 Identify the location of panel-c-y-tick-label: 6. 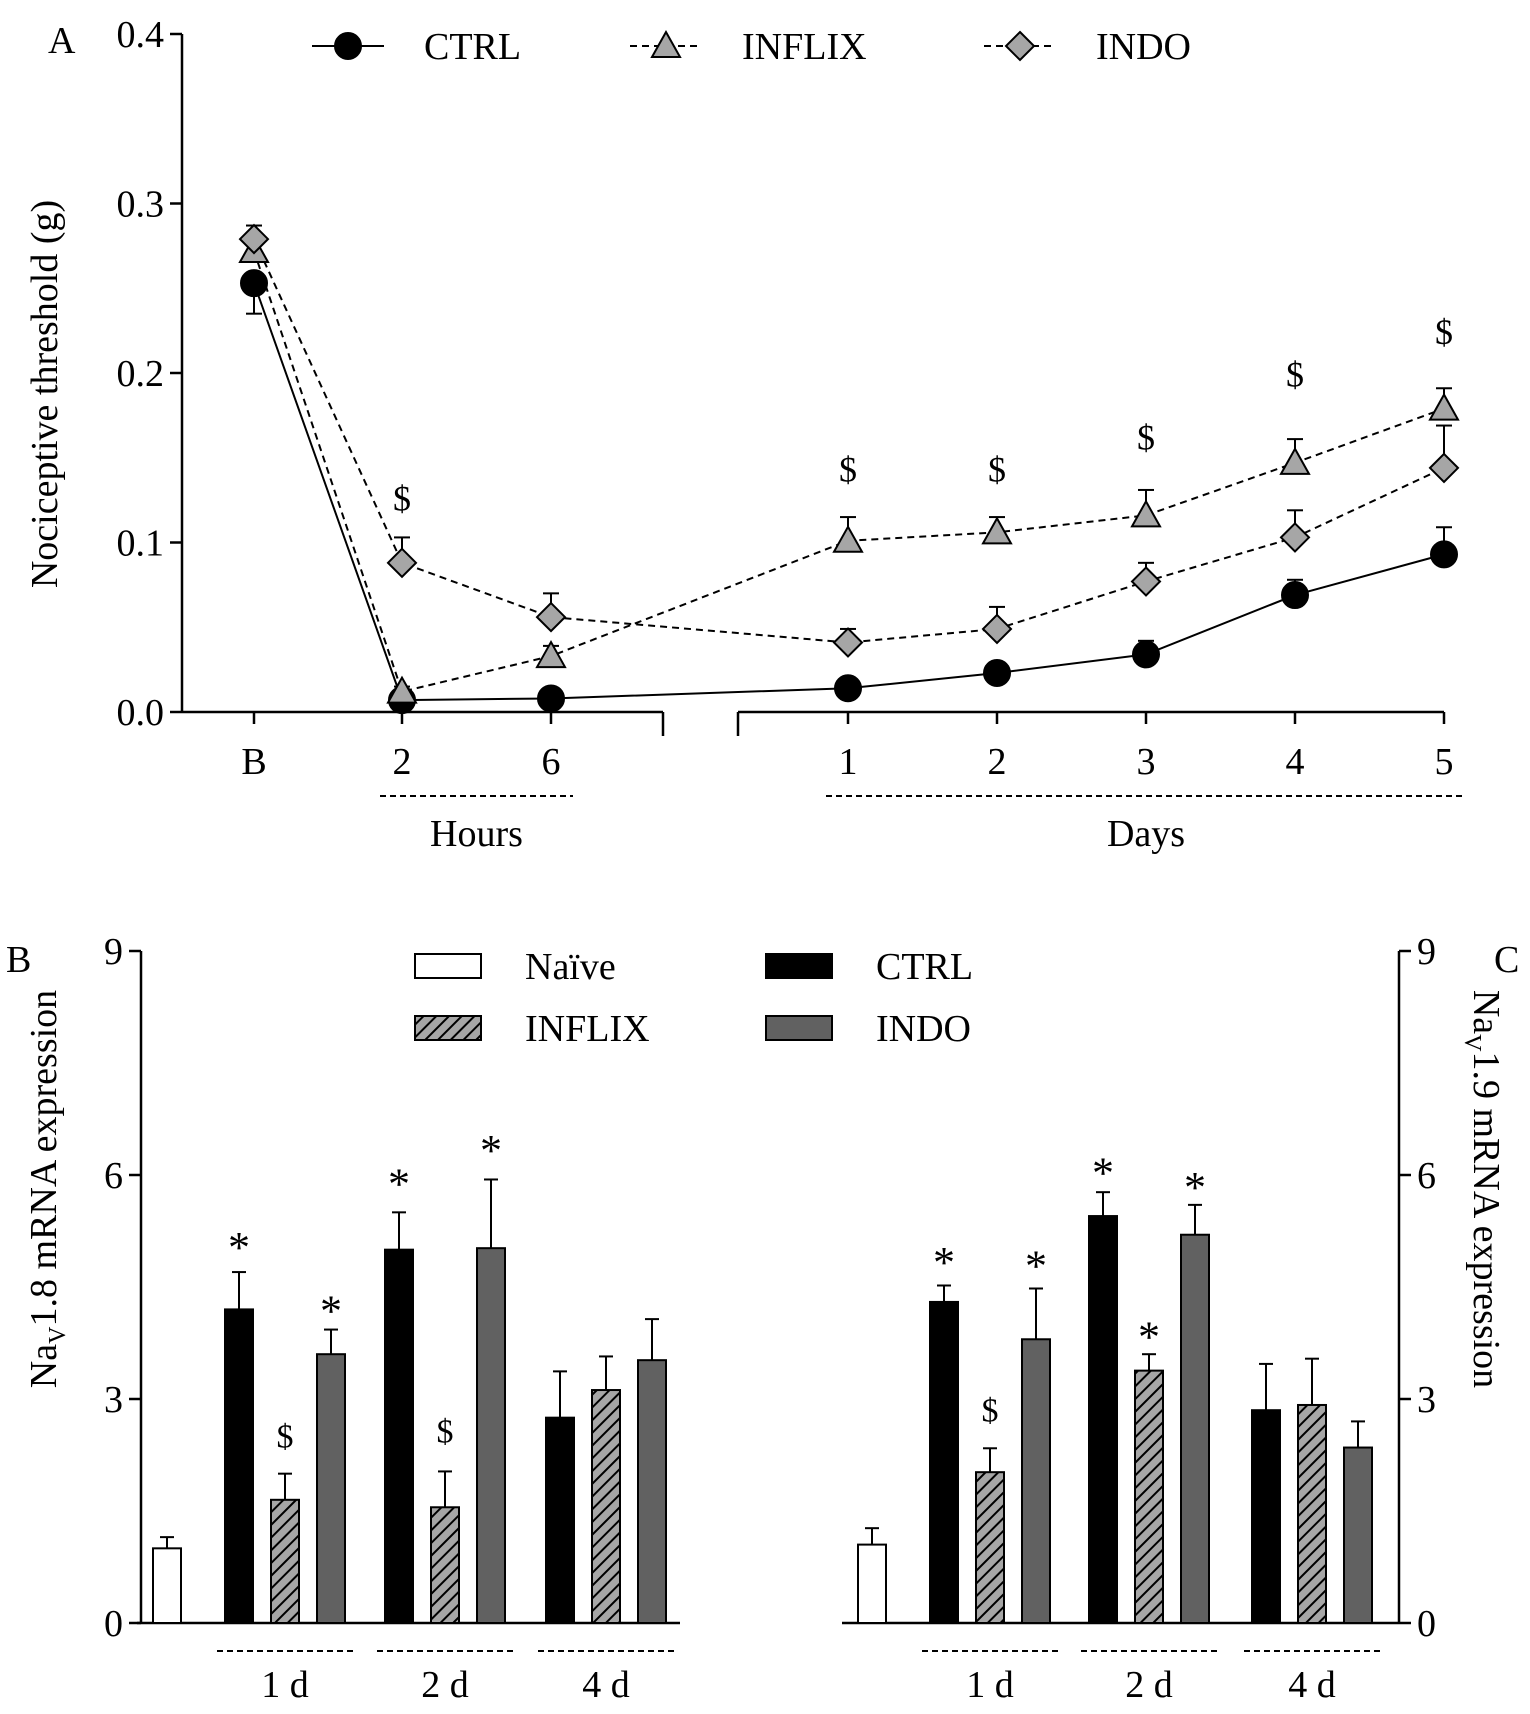
(1426, 1176).